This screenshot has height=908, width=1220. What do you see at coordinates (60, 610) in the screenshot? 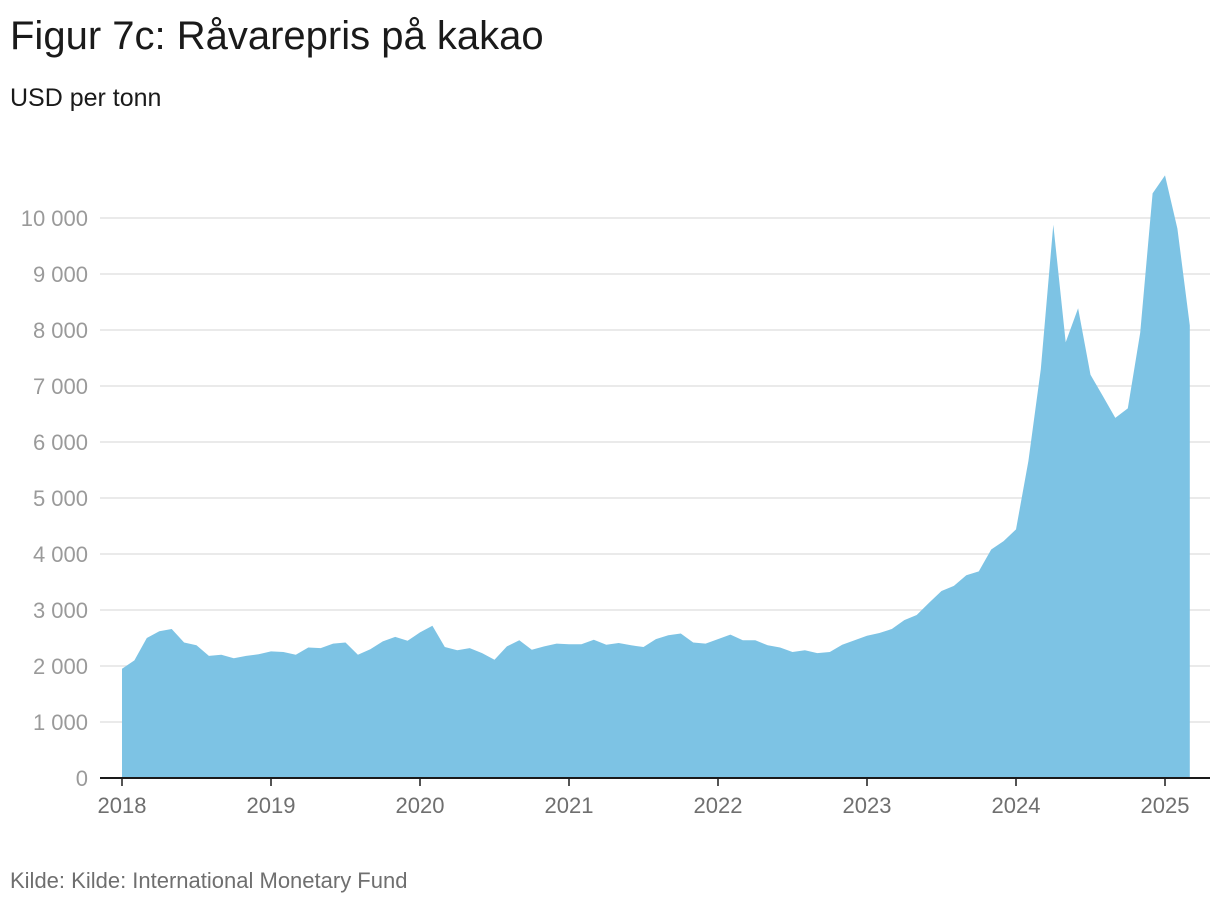
I see `y-tick-label: 3 000` at bounding box center [60, 610].